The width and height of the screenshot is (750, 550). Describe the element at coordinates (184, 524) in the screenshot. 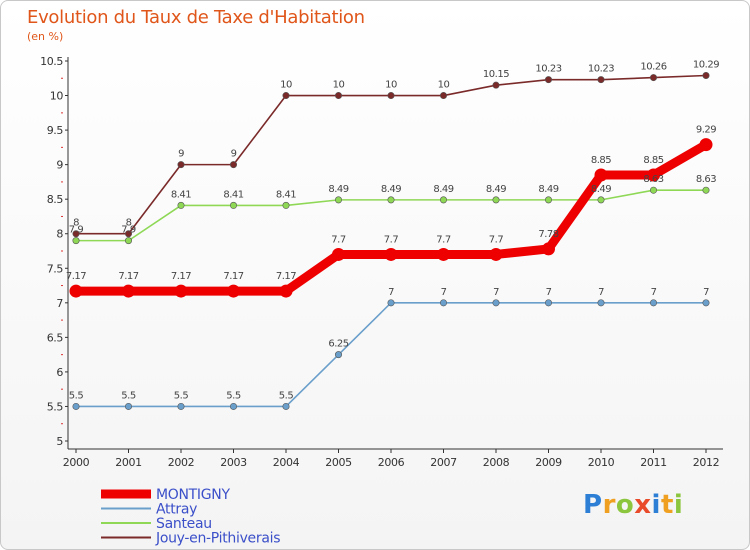

I see `legend-label: Santeau` at that location.